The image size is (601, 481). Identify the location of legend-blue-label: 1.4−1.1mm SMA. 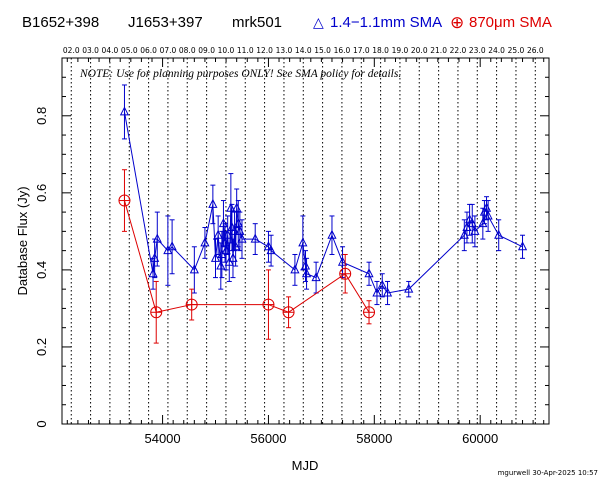
(386, 22).